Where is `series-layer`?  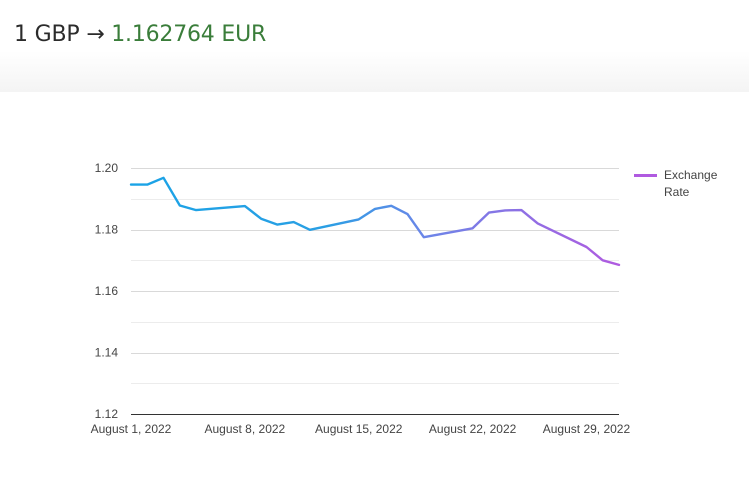 series-layer is located at coordinates (375, 221).